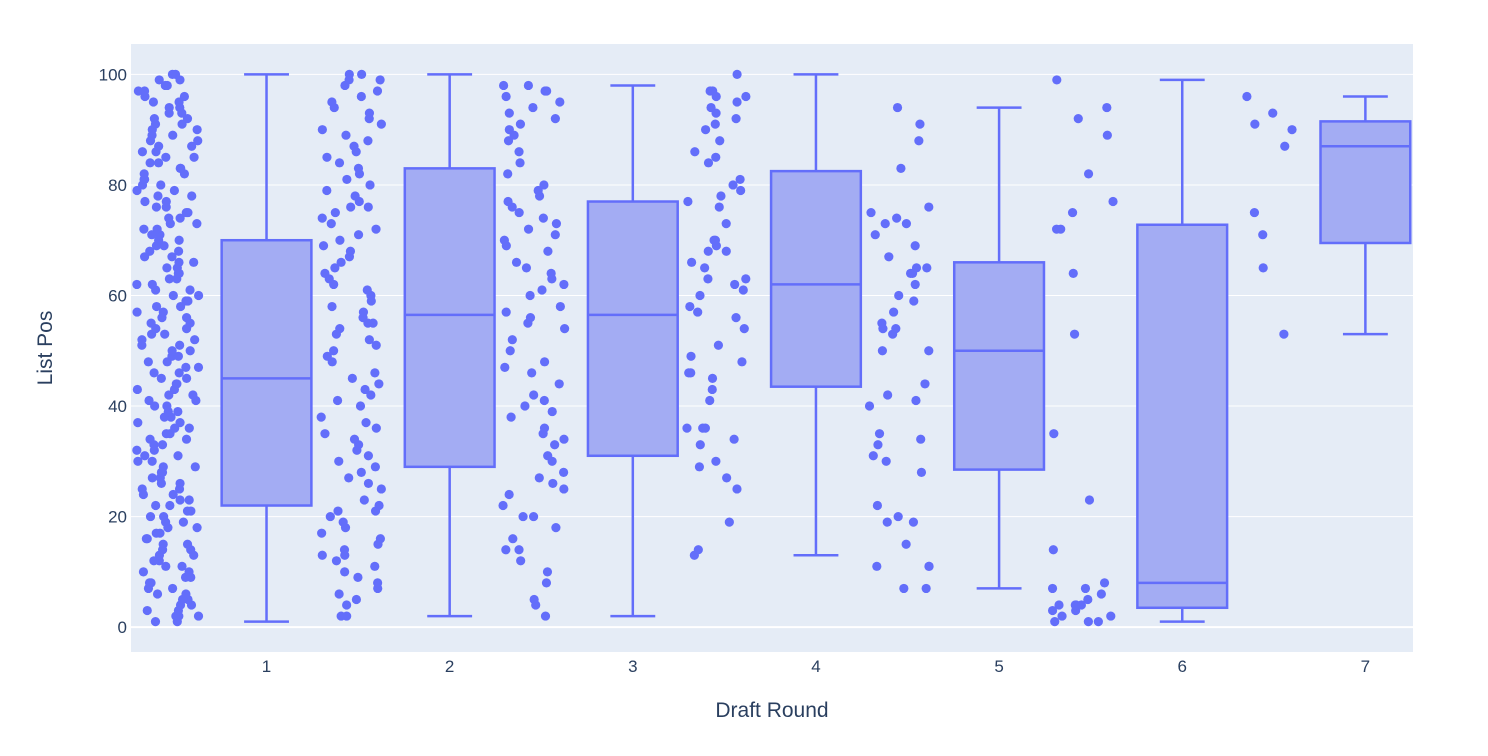 The height and width of the screenshot is (756, 1488). Describe the element at coordinates (449, 666) in the screenshot. I see `x-tick-label: 2` at that location.